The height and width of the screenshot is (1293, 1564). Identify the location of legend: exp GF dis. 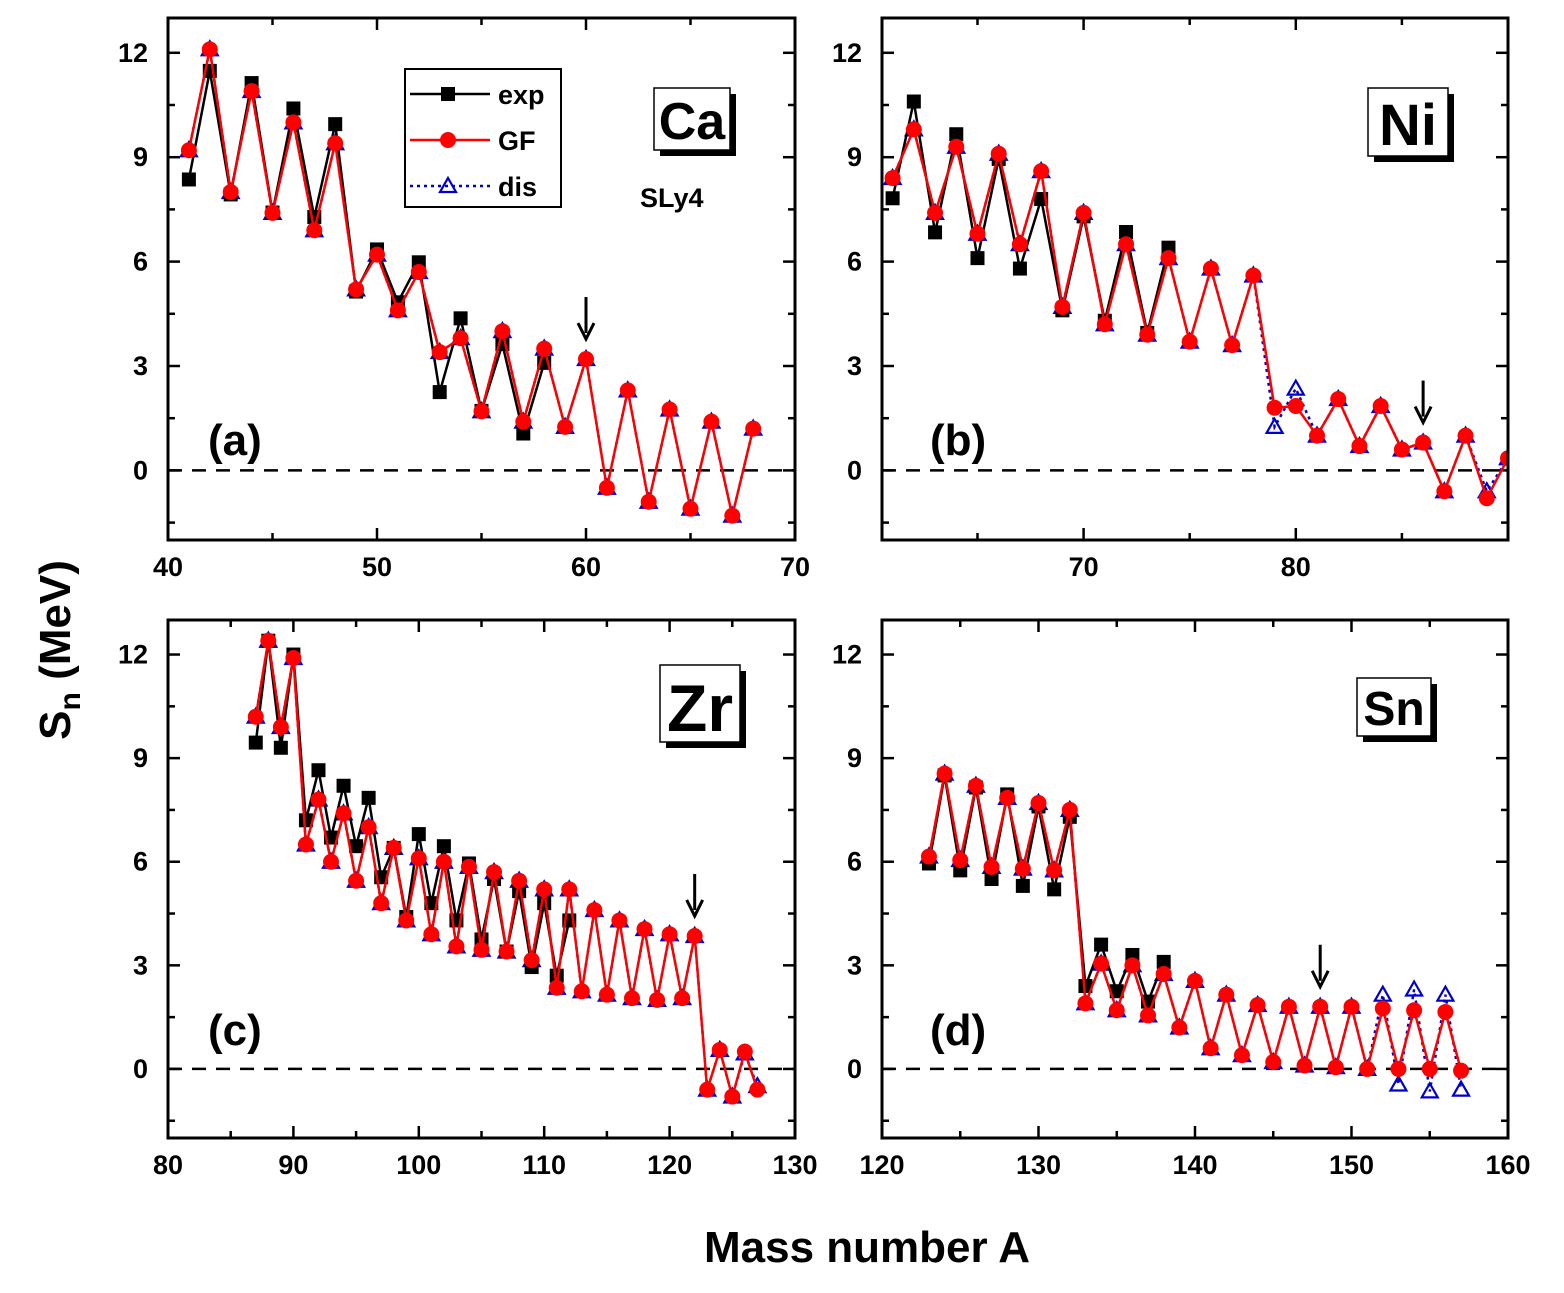
(483, 138).